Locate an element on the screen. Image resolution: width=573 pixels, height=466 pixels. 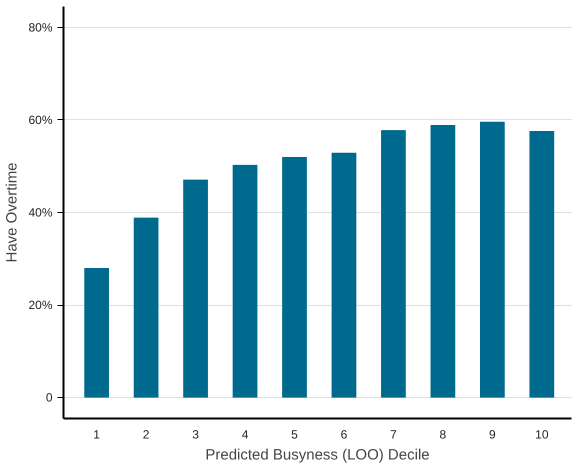
x-tick-label: 9 is located at coordinates (492, 435).